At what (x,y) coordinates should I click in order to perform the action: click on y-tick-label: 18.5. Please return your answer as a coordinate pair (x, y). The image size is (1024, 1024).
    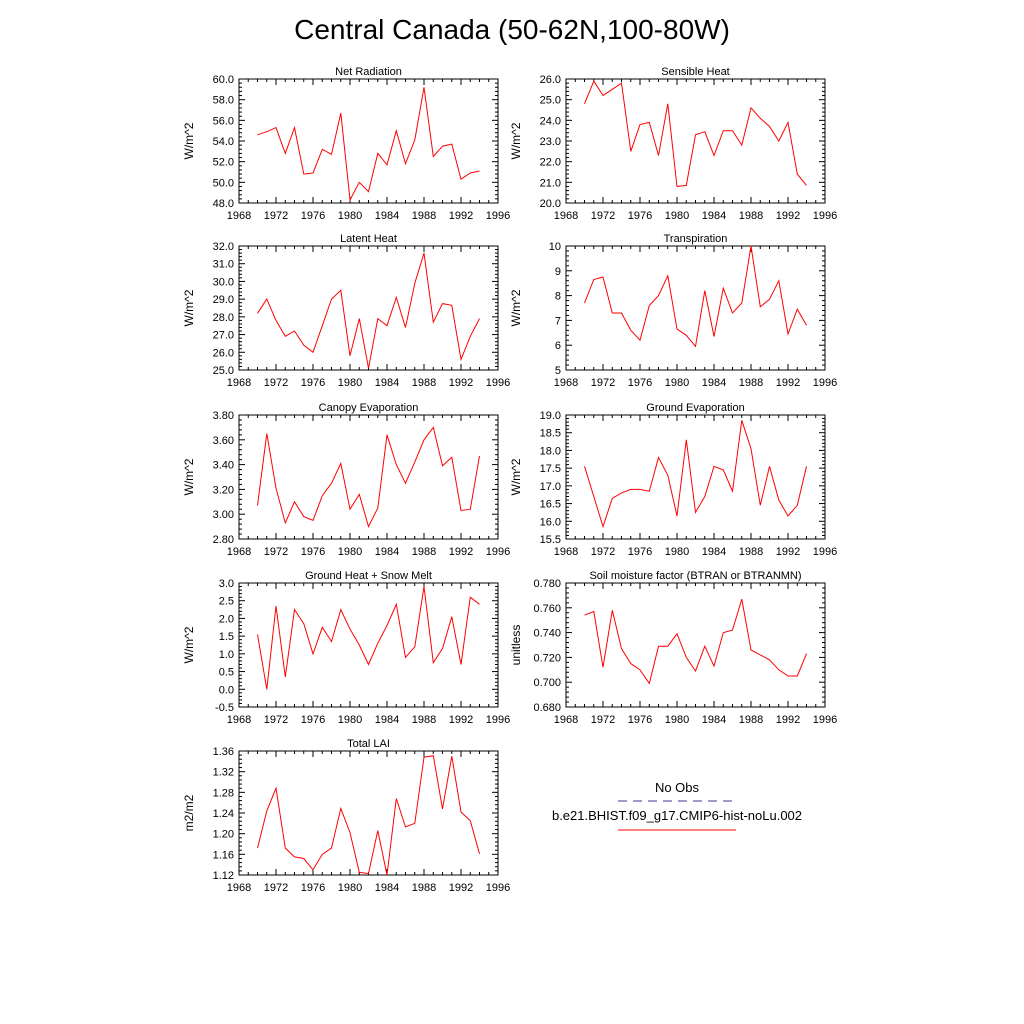
    Looking at the image, I should click on (550, 434).